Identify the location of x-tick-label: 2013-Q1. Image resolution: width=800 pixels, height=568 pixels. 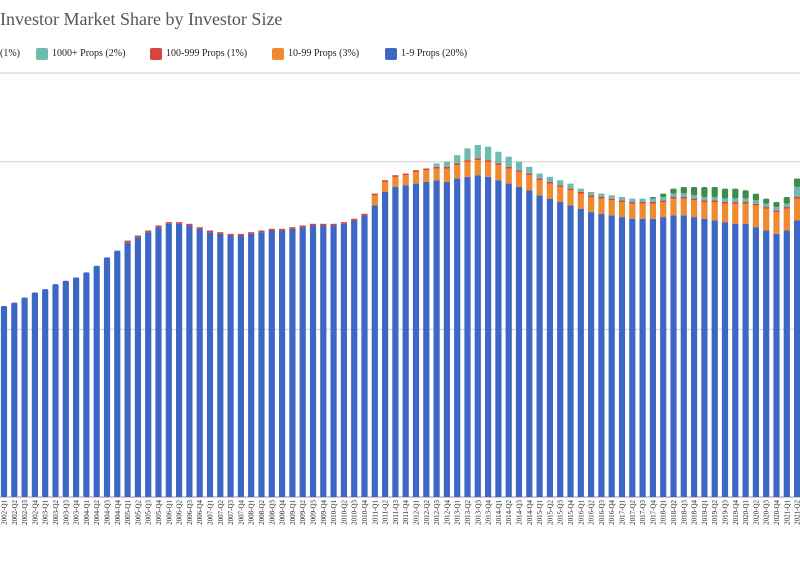
(458, 512).